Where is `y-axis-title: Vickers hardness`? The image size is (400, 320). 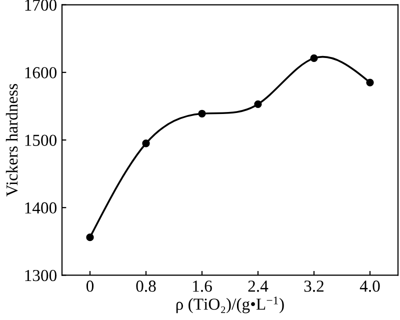 y-axis-title: Vickers hardness is located at coordinates (12, 140).